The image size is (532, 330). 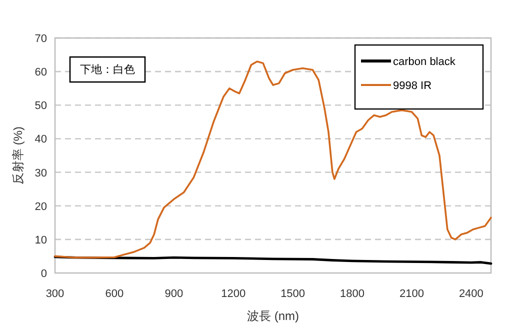 I want to click on y-tick-label: 40, so click(x=40, y=140).